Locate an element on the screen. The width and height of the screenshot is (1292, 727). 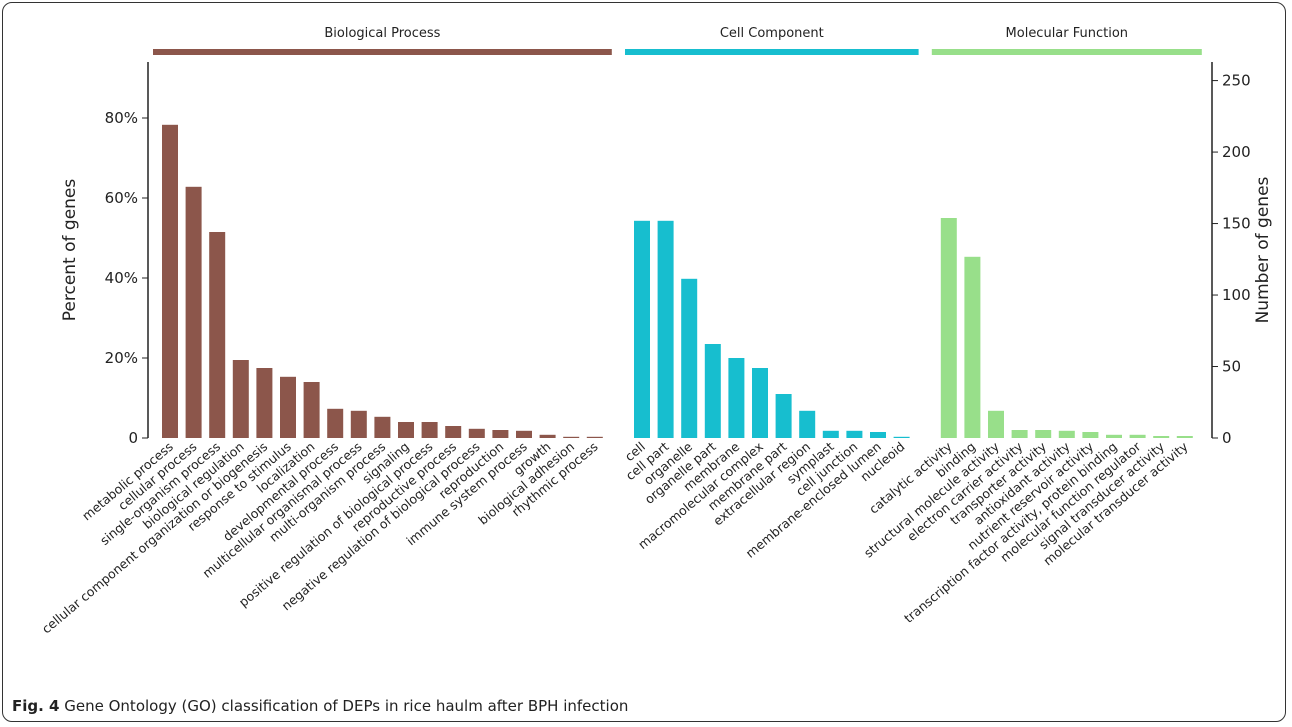
group-label: Biological Process is located at coordinates (382, 33).